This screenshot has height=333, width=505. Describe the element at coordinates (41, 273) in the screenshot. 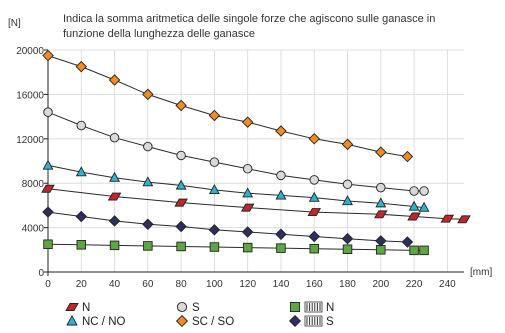

I see `y-tick-label: 0` at that location.